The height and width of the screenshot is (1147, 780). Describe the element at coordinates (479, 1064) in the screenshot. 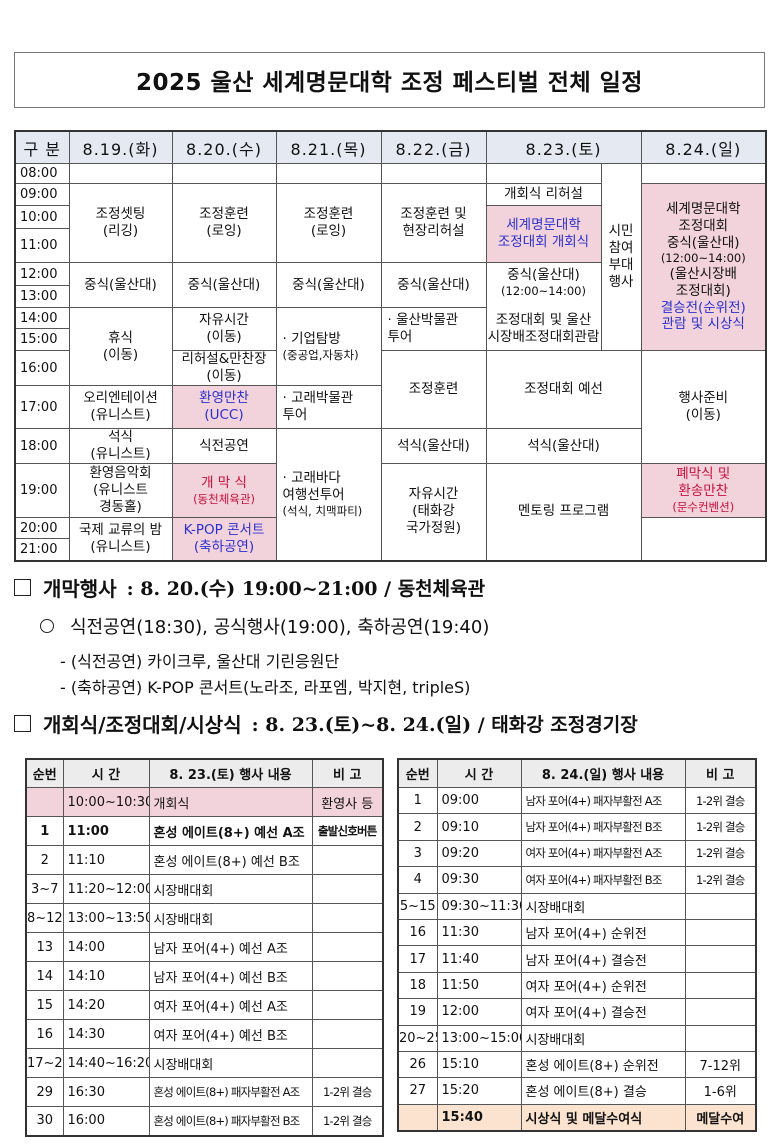

I see `race-cell: 15:10` at that location.